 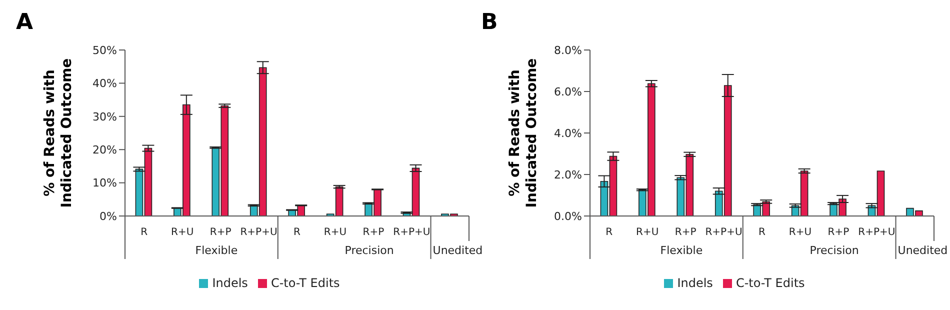 What do you see at coordinates (104, 150) in the screenshot?
I see `y-tick-label: 20%` at bounding box center [104, 150].